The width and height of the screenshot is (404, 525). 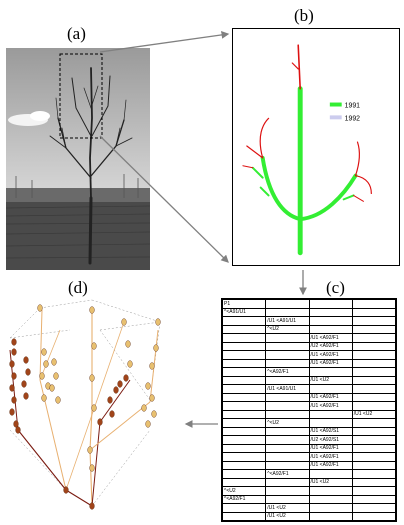 What do you see at coordinates (244, 499) in the screenshot?
I see `table-cell: ^<A92/F1` at bounding box center [244, 499].